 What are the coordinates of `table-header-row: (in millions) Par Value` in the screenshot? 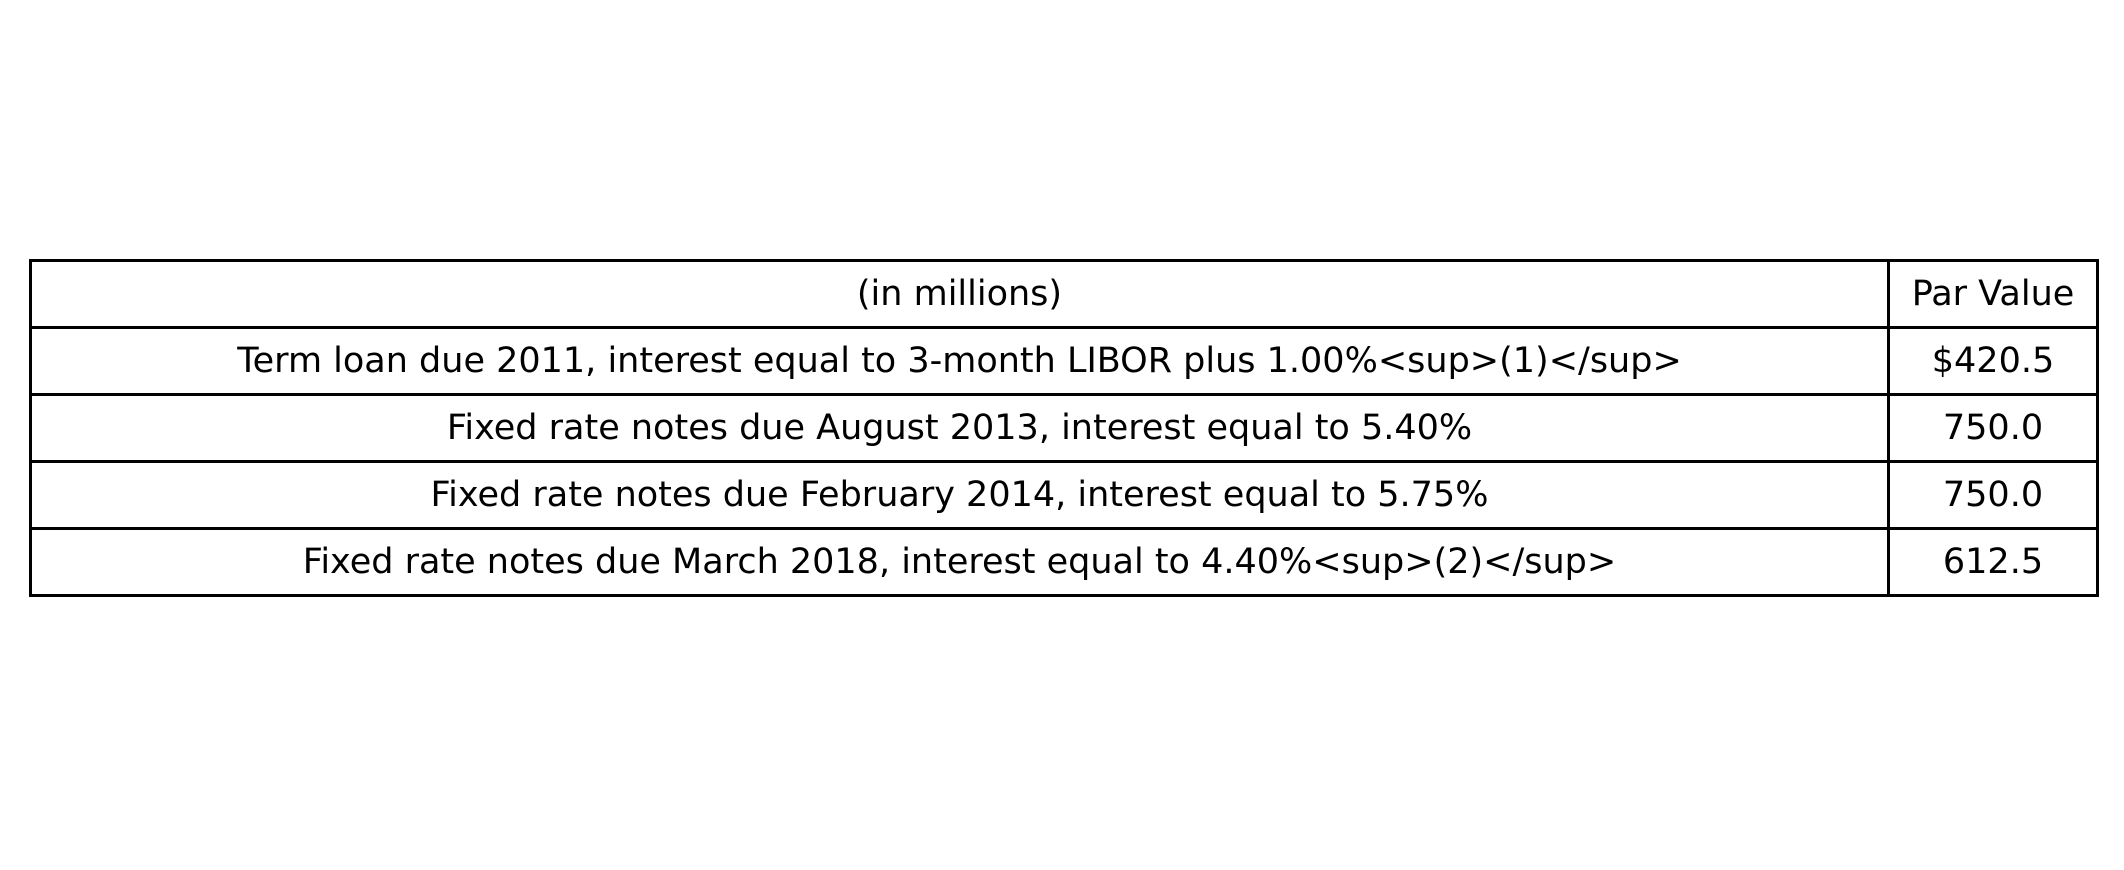 It's located at (1064, 294).